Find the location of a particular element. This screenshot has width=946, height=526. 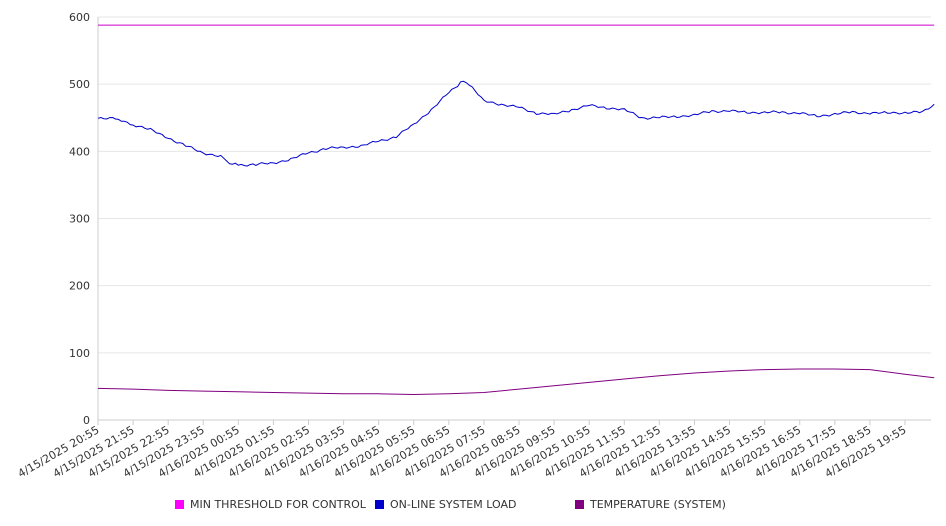

y-axis-ticks: 0 100 200 300 400 500 600 is located at coordinates (79, 219).